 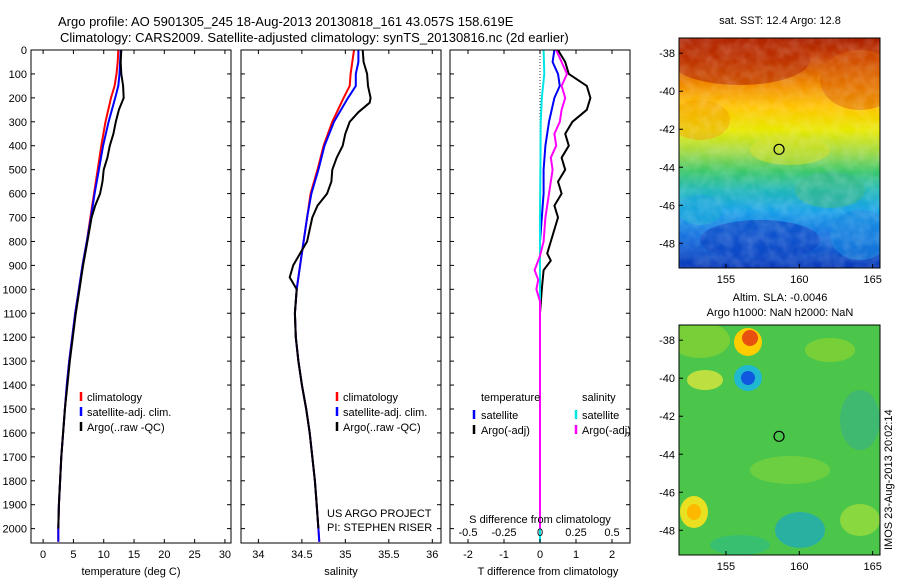 What do you see at coordinates (18, 266) in the screenshot?
I see `depth-tick-label: 900` at bounding box center [18, 266].